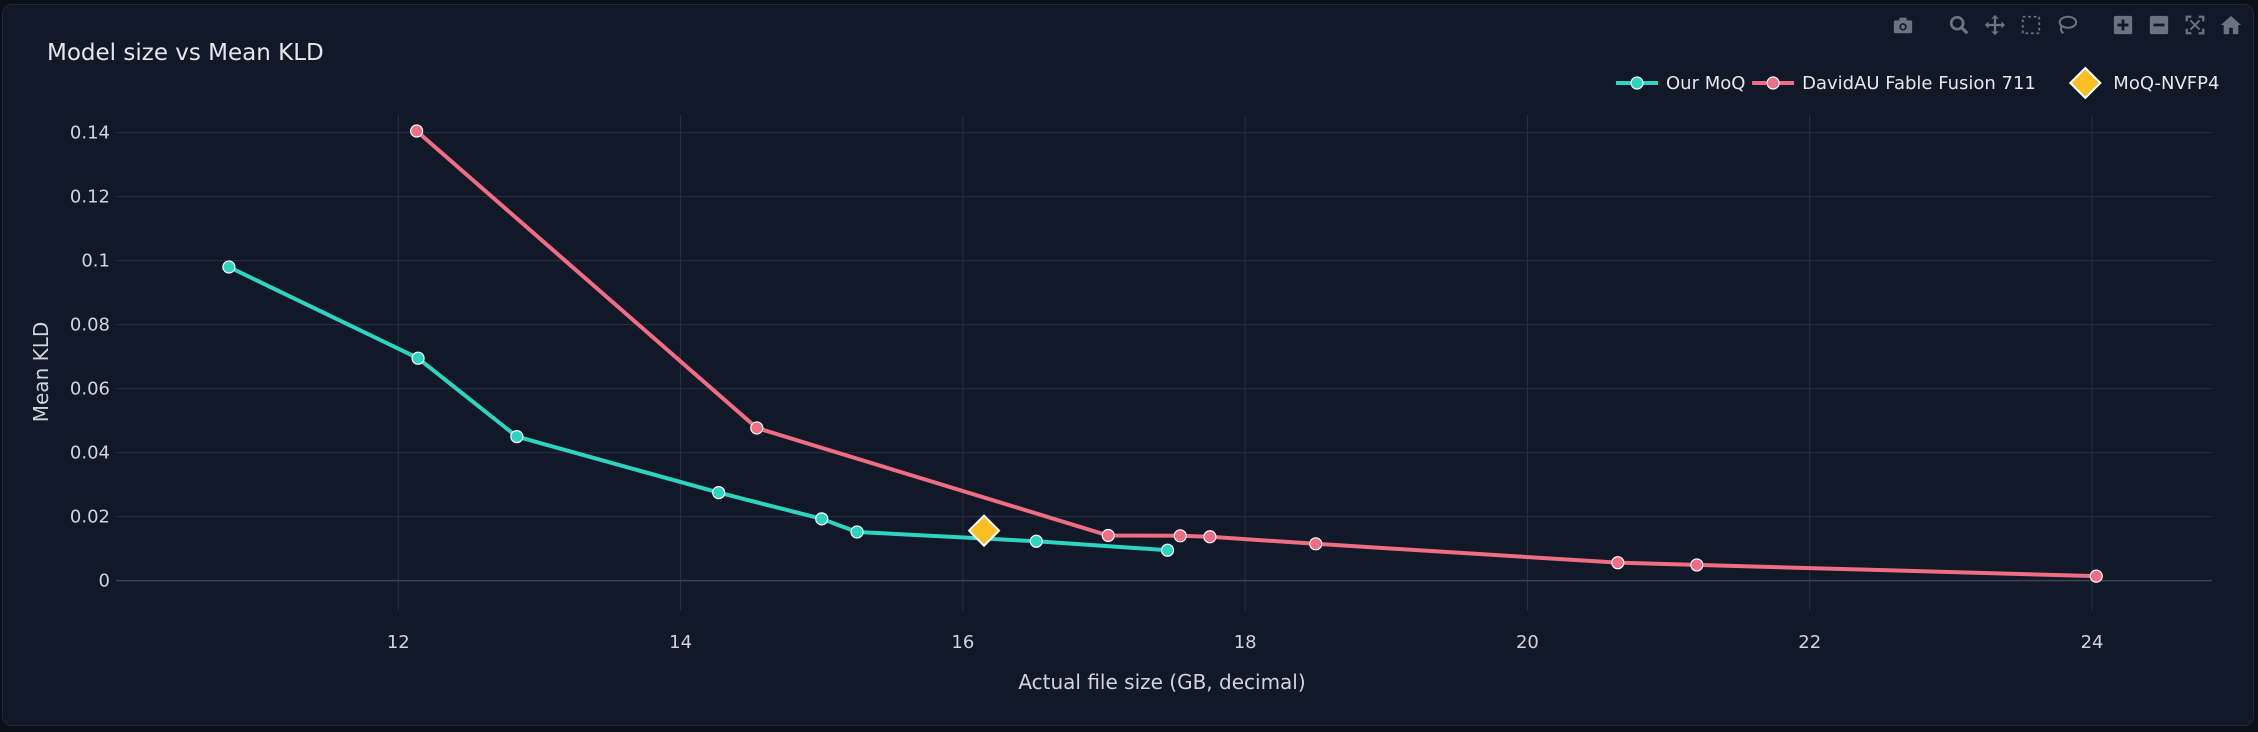 This screenshot has height=732, width=2258. I want to click on x-tick-label: 24, so click(2092, 642).